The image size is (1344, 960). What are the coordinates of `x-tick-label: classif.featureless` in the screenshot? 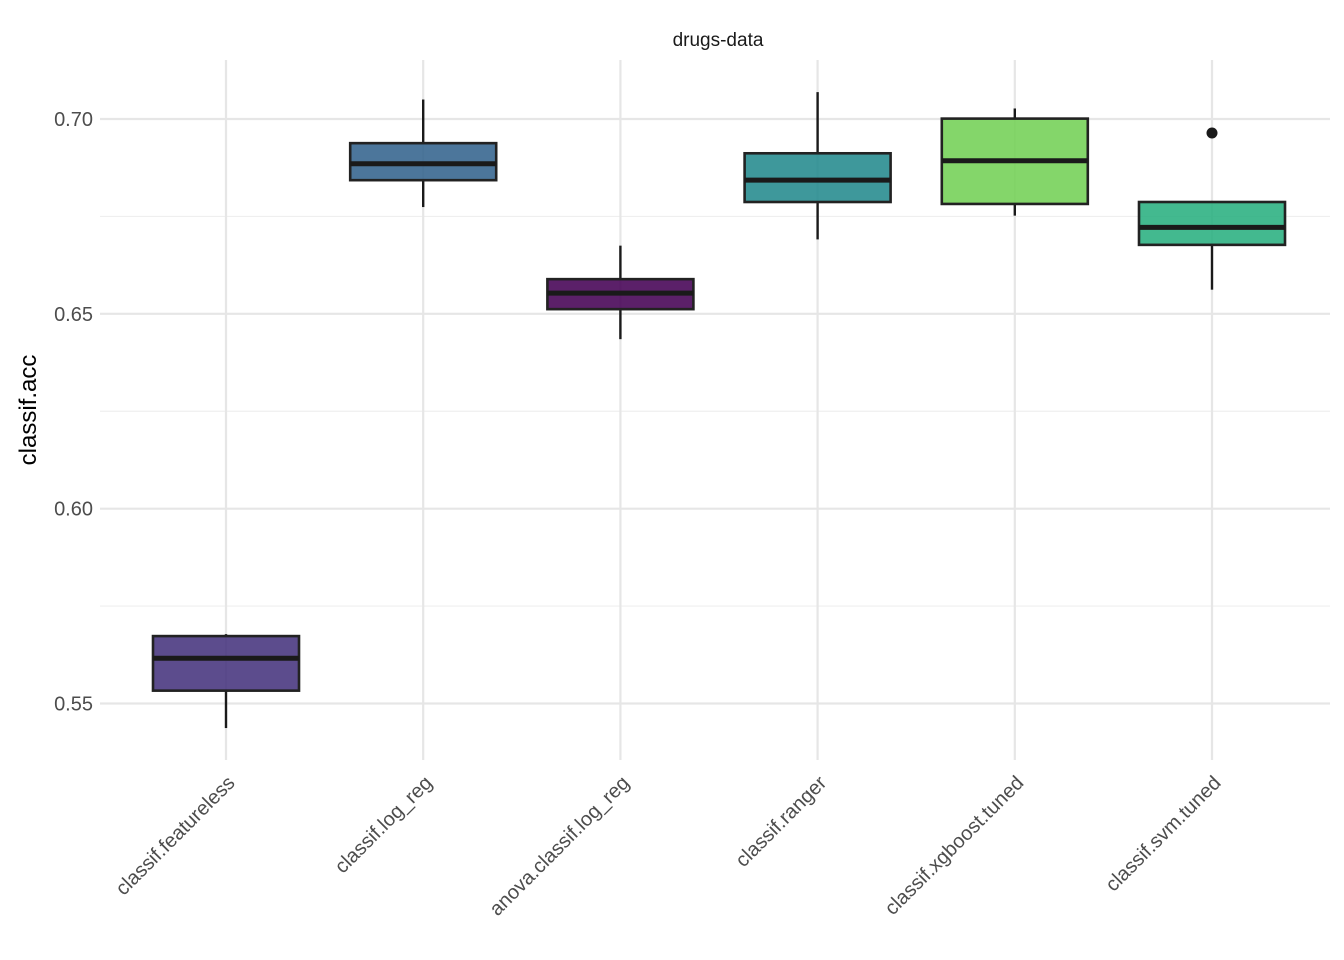 It's located at (176, 836).